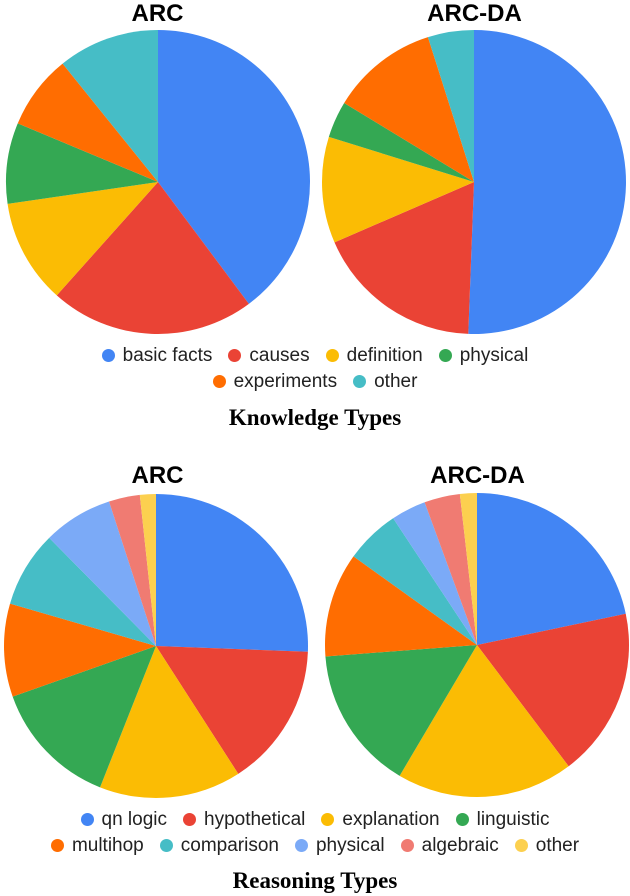 The width and height of the screenshot is (630, 896). Describe the element at coordinates (157, 13) in the screenshot. I see `knowledge-arc-title: ARC` at that location.